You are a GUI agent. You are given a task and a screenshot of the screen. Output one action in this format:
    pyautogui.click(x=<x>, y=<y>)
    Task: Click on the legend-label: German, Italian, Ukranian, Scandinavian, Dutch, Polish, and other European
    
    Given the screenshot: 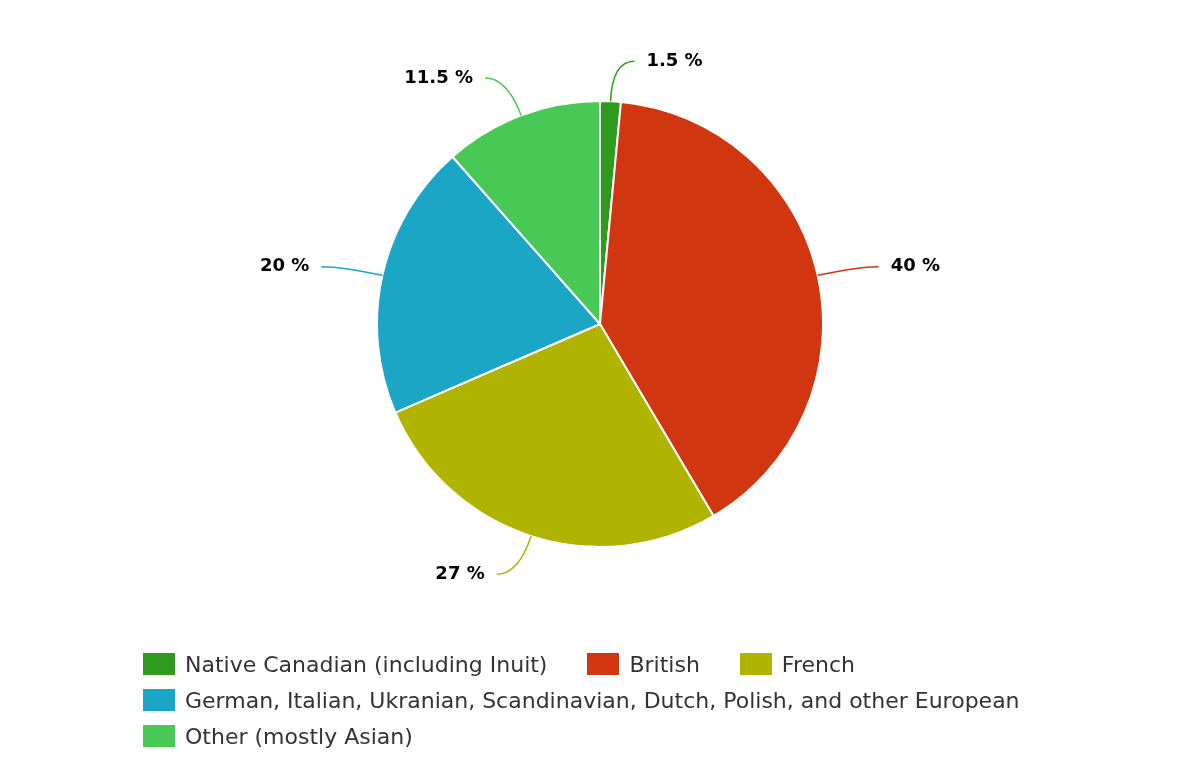 What is the action you would take?
    pyautogui.click(x=602, y=700)
    